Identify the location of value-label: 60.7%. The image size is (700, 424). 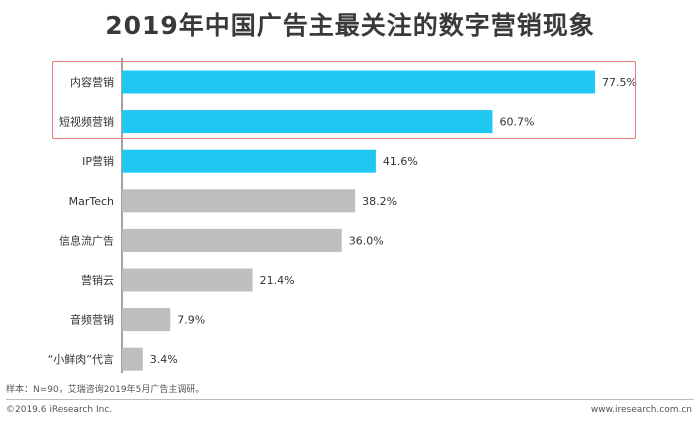
(516, 122).